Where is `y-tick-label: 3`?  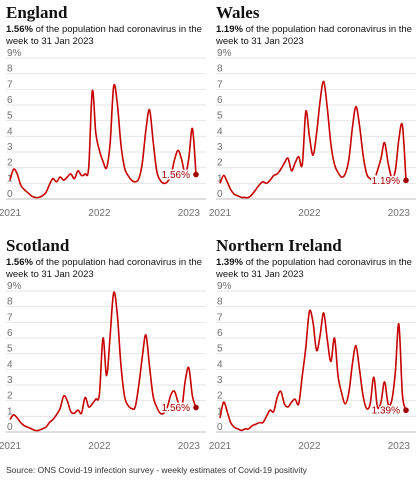
y-tick-label: 3 is located at coordinates (10, 147).